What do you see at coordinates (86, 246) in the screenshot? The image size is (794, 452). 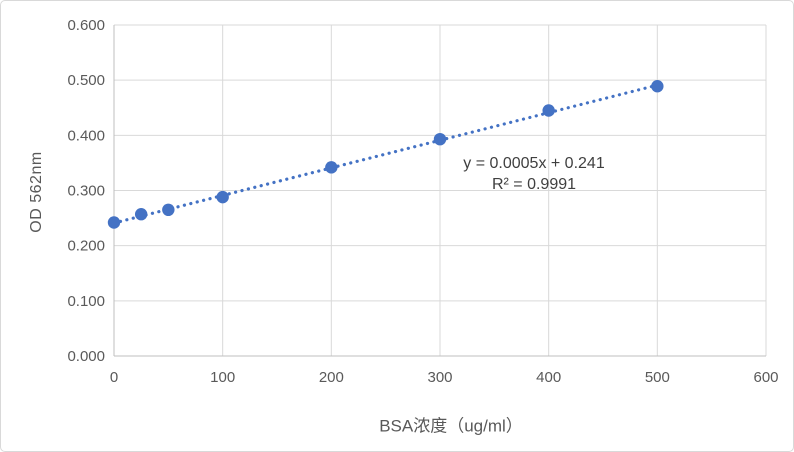 I see `y-tick-label: 0.200` at bounding box center [86, 246].